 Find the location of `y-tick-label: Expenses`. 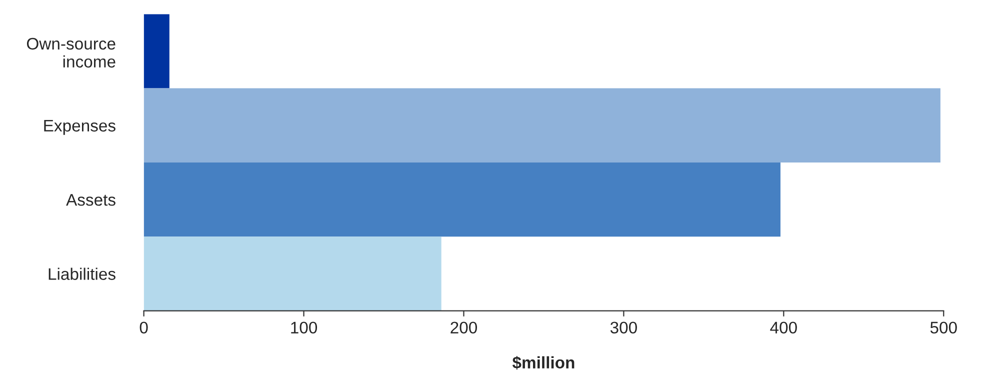

y-tick-label: Expenses is located at coordinates (80, 127).